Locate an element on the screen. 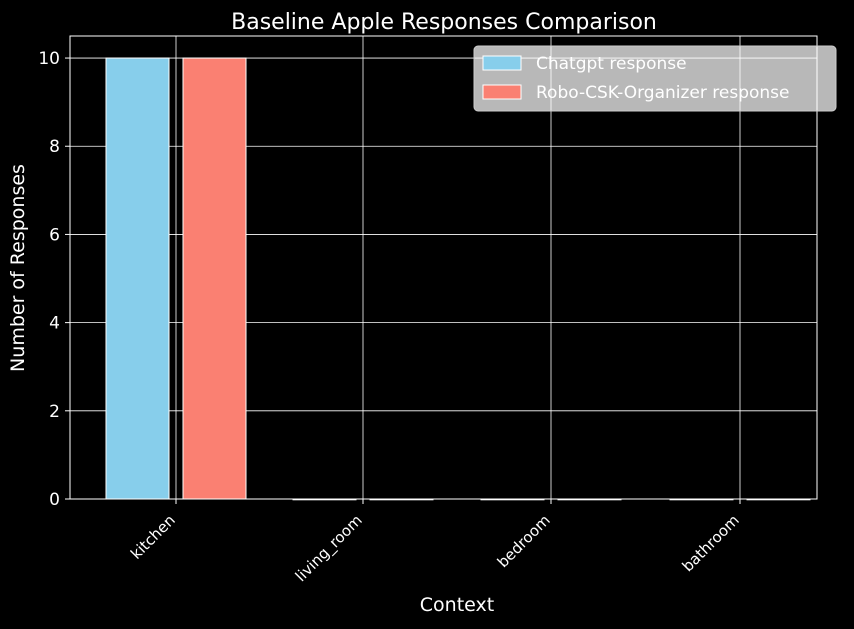 The height and width of the screenshot is (629, 854). y-tick-label: 0 is located at coordinates (54, 500).